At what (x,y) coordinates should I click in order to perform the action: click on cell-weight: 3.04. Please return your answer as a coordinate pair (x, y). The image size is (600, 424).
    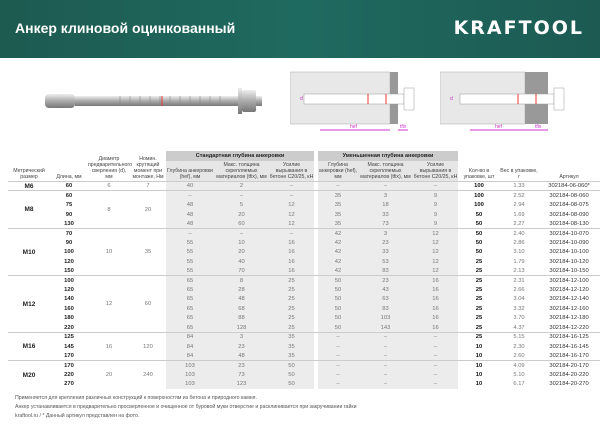
    Looking at the image, I should click on (519, 299).